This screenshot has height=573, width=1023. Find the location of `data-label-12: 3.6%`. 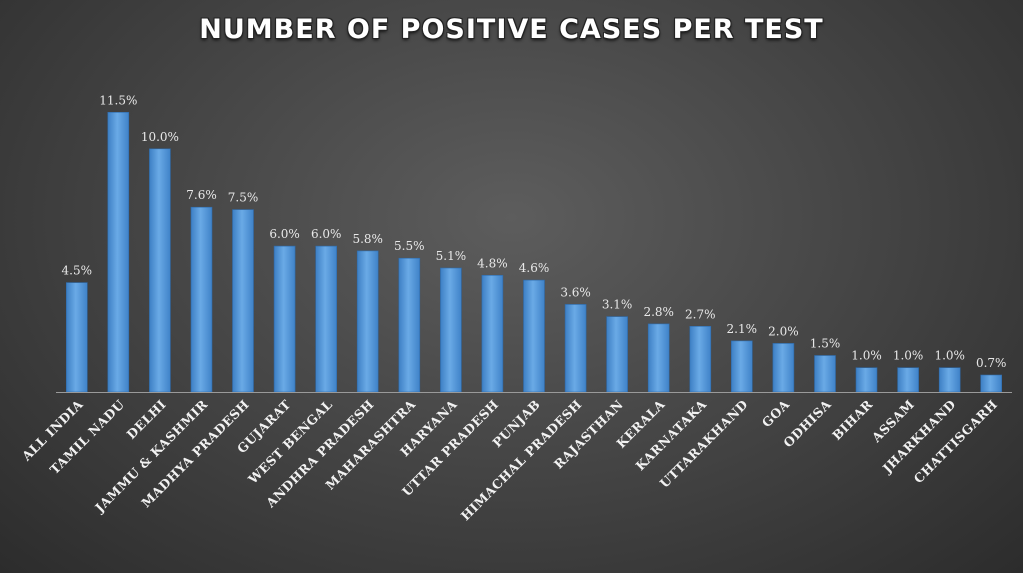

data-label-12: 3.6% is located at coordinates (575, 292).